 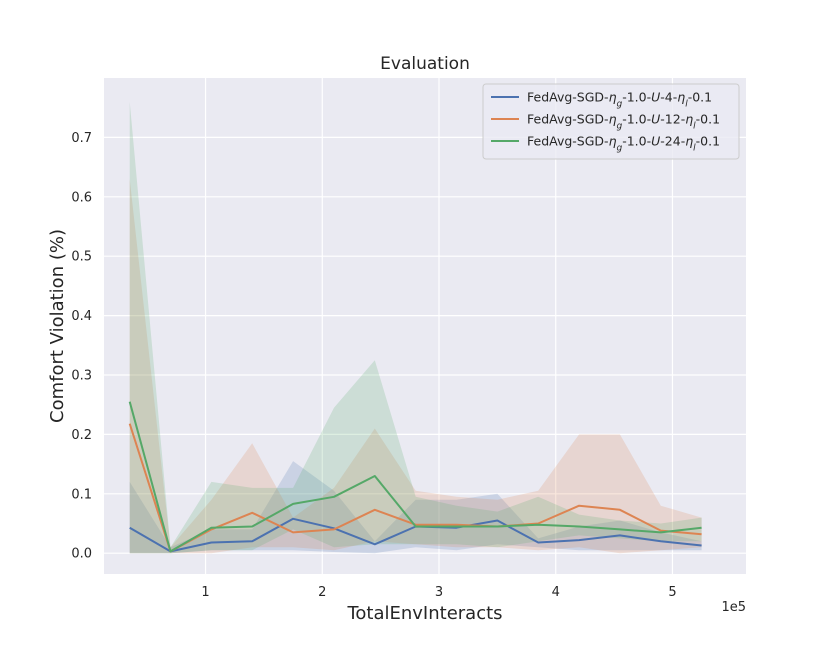 I want to click on x-offset-label: 1e5, so click(x=733, y=607).